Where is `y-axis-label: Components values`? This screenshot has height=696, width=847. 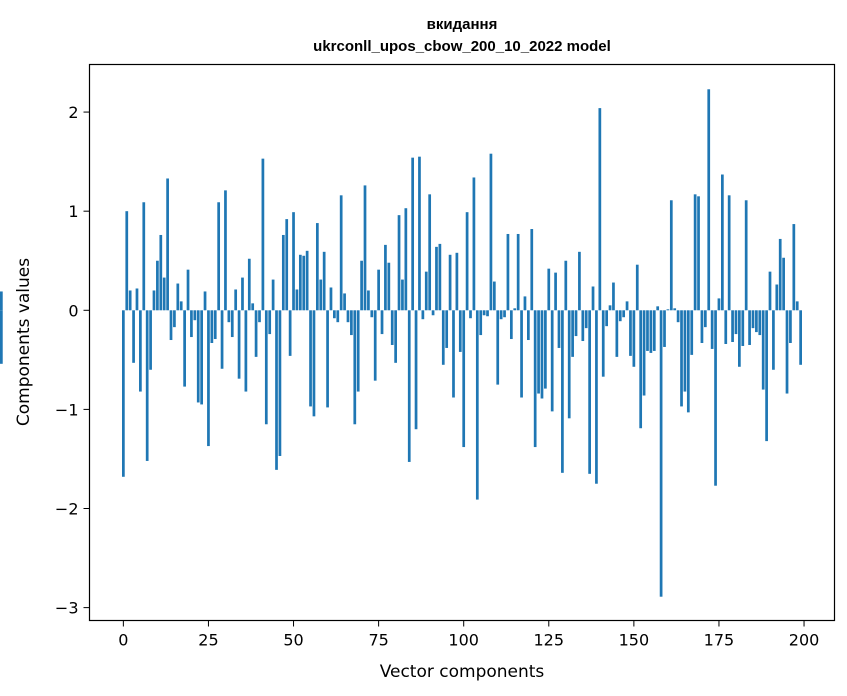
y-axis-label: Components values is located at coordinates (24, 342).